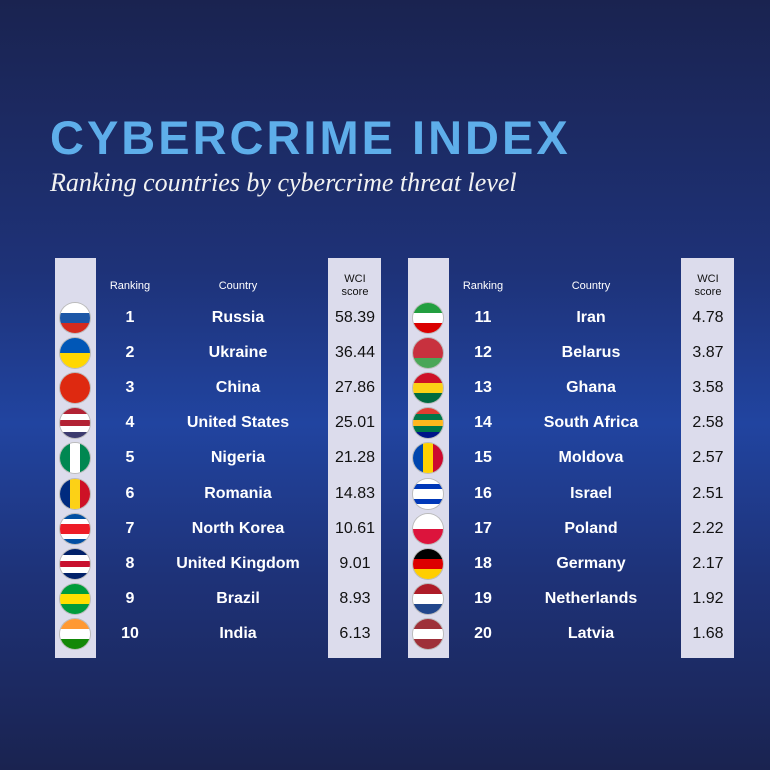 The image size is (770, 770). Describe the element at coordinates (238, 458) in the screenshot. I see `country: Nigeria` at that location.